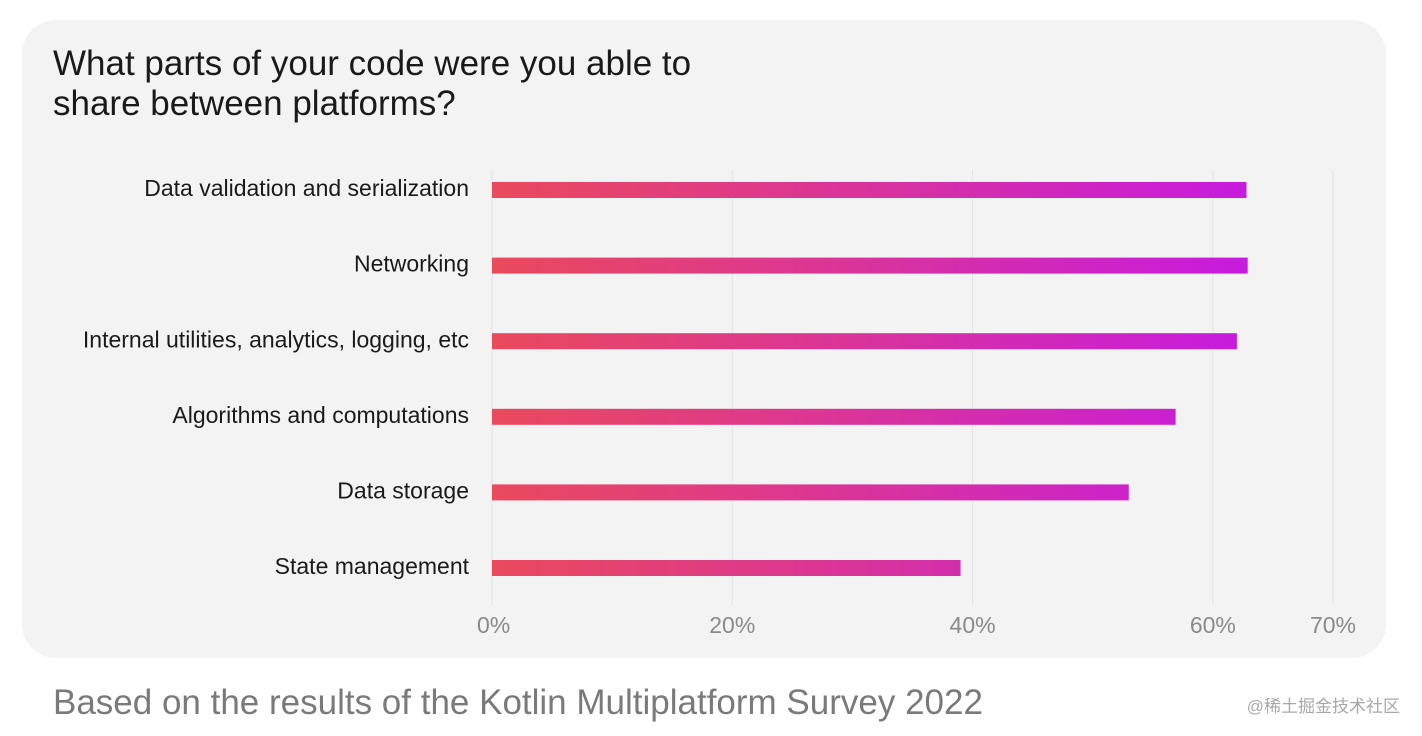  What do you see at coordinates (411, 264) in the screenshot?
I see `category-label: Networking` at bounding box center [411, 264].